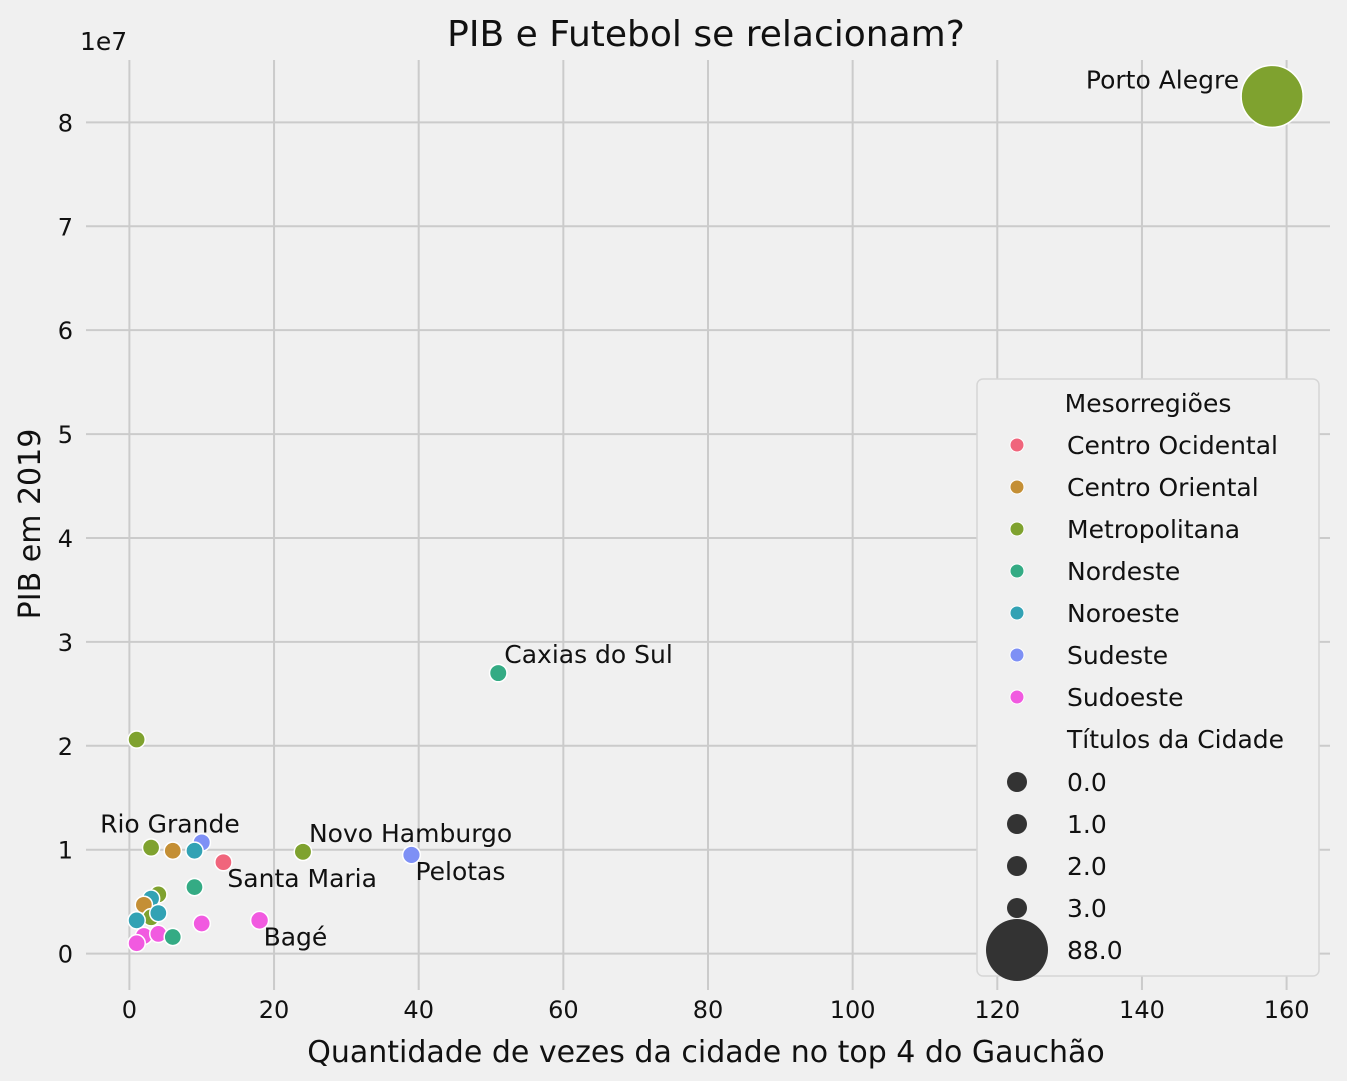 Image resolution: width=1347 pixels, height=1081 pixels. What do you see at coordinates (1087, 824) in the screenshot?
I see `legend-size-label: 1.0` at bounding box center [1087, 824].